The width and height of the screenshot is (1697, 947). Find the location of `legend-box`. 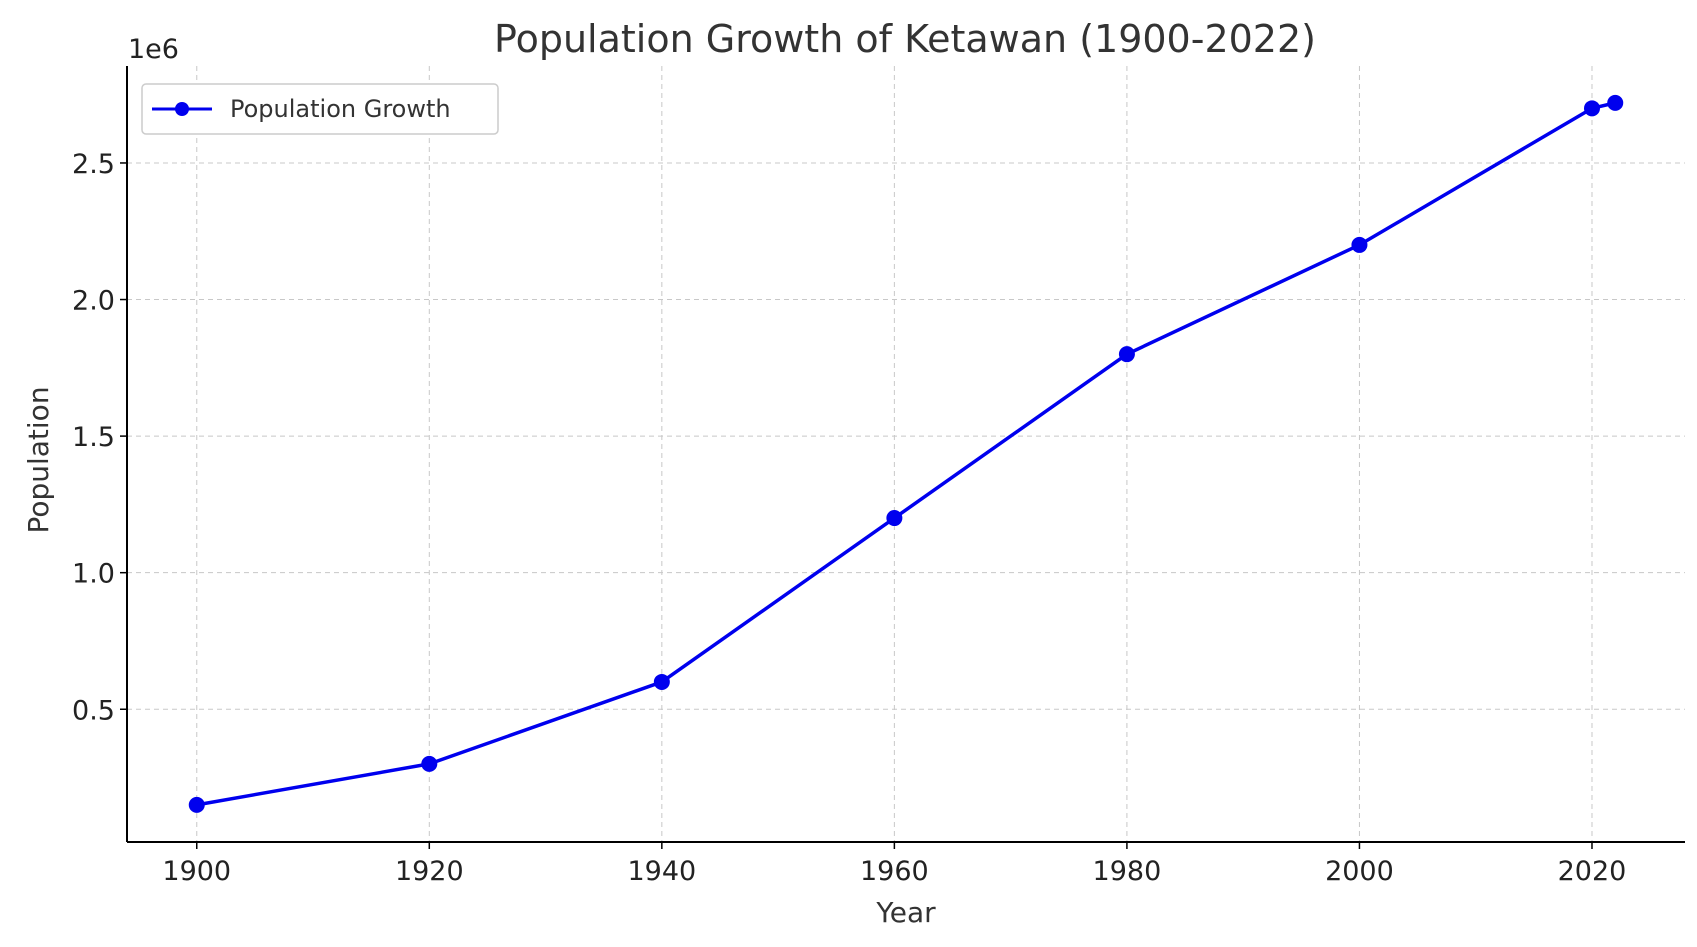

legend-box is located at coordinates (320, 109).